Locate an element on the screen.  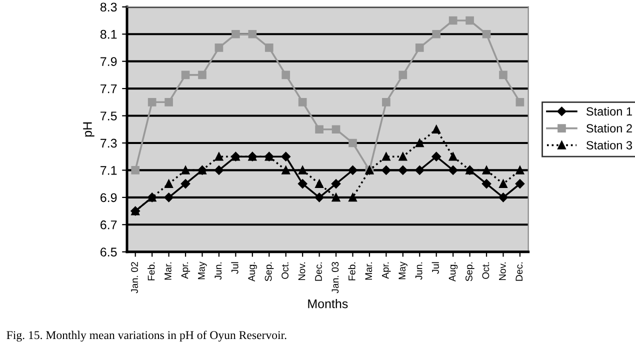
x-tick-label: Jan. 03 is located at coordinates (335, 278).